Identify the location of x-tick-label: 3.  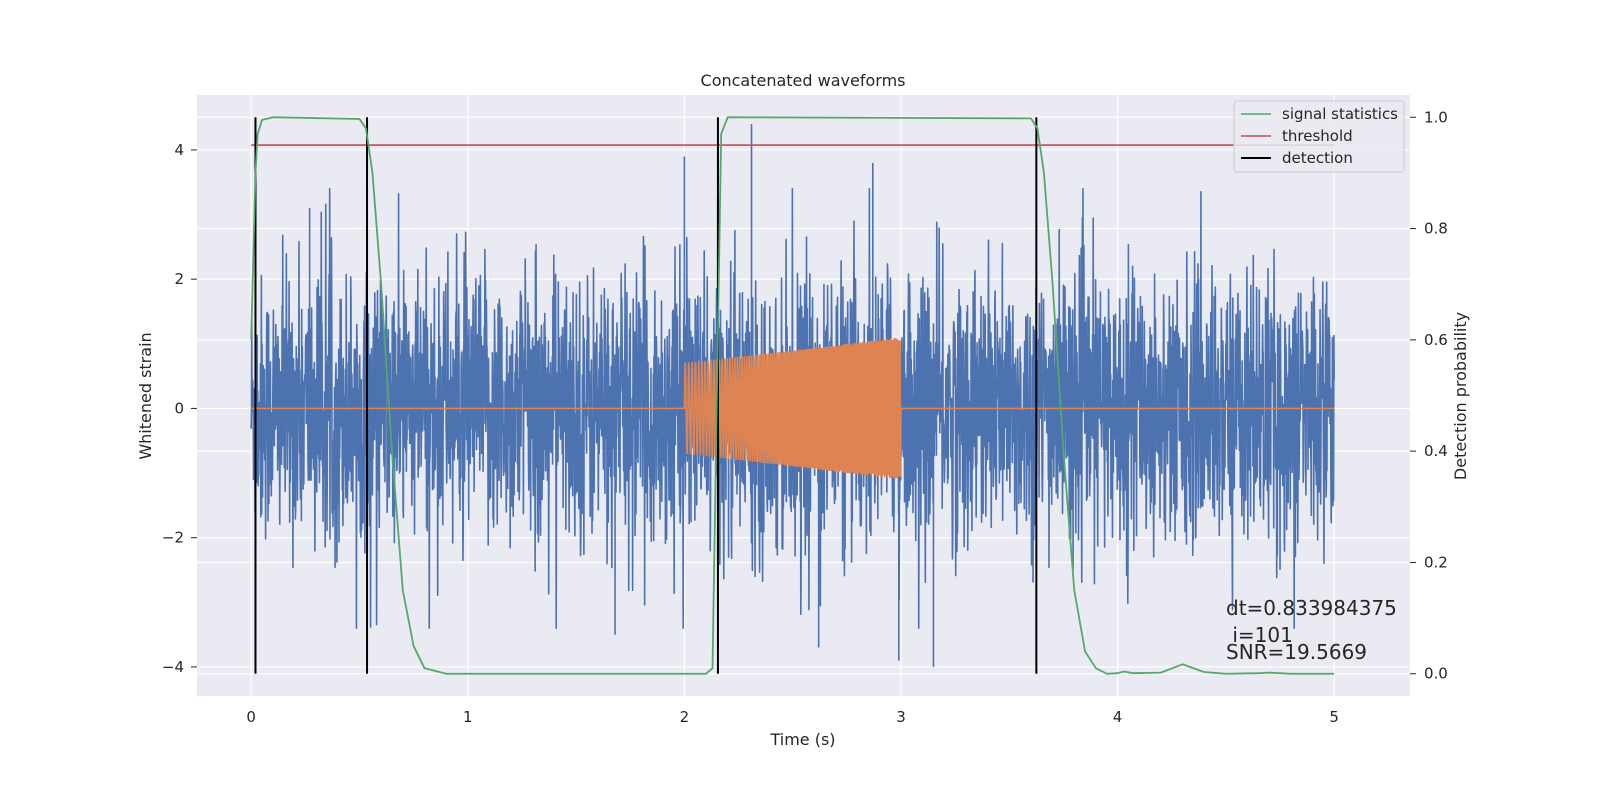
(901, 717).